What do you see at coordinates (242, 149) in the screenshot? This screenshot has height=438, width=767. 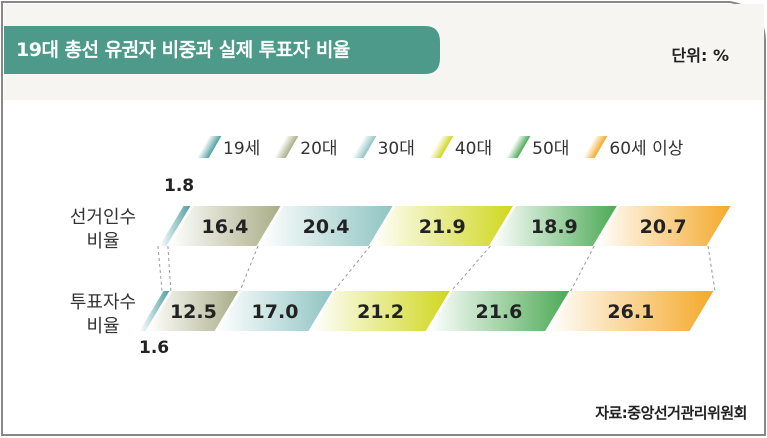 I see `legend-label: 19세` at bounding box center [242, 149].